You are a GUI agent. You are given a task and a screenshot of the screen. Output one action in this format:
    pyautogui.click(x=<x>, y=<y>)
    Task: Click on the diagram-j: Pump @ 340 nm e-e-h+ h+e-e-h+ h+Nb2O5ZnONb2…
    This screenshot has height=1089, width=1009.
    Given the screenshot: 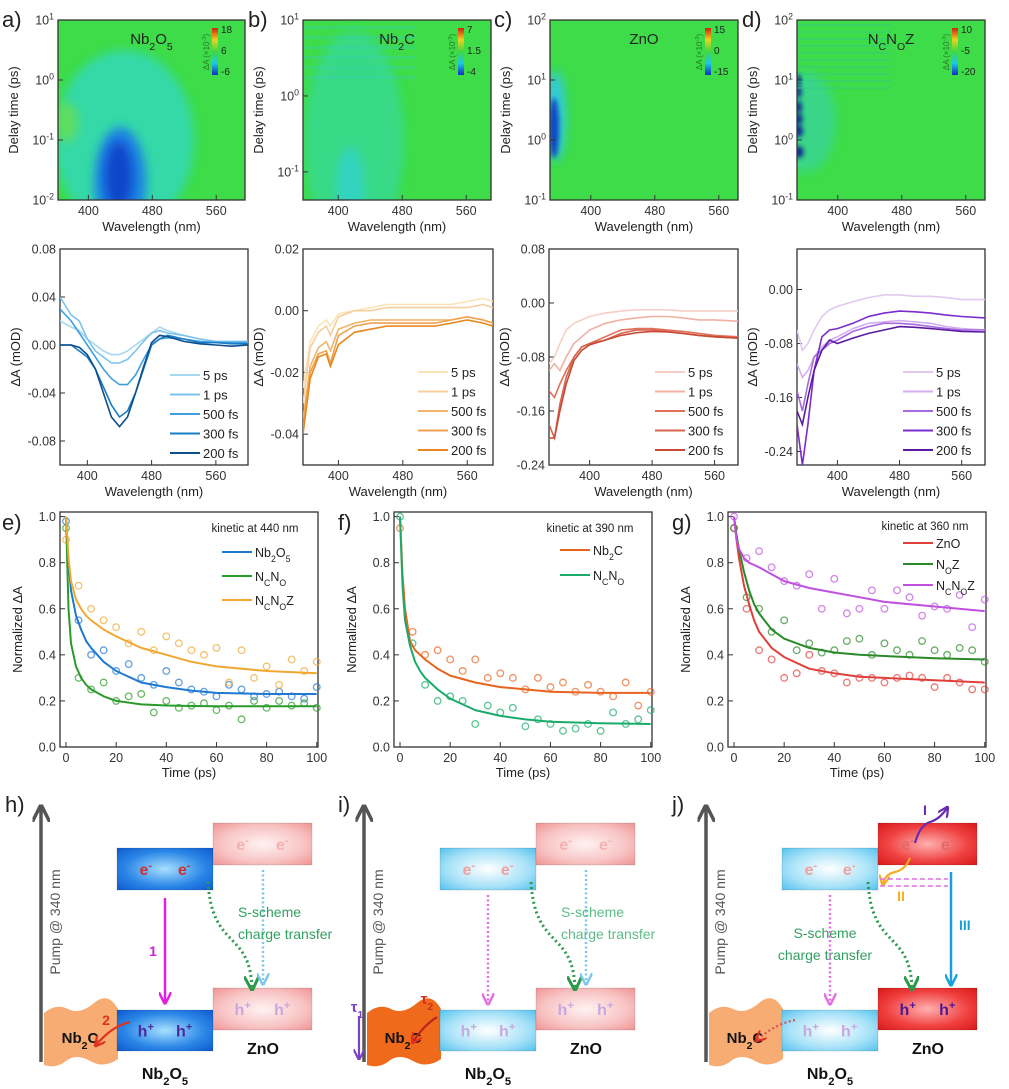 What is the action you would take?
    pyautogui.click(x=842, y=945)
    